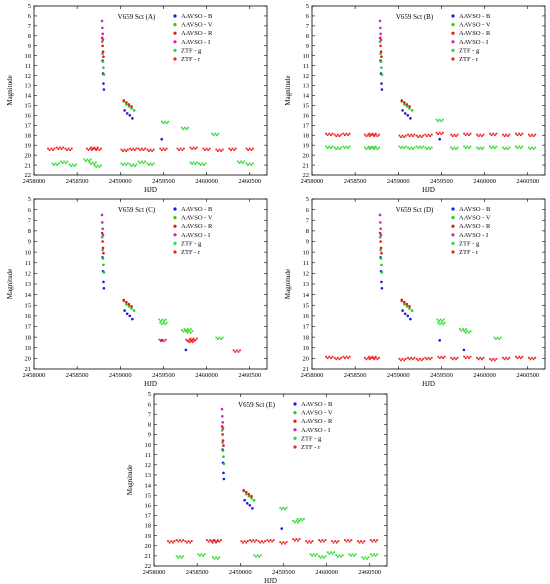 This screenshot has height=584, width=550. Describe the element at coordinates (28, 76) in the screenshot. I see `y-tick-label: 12` at that location.